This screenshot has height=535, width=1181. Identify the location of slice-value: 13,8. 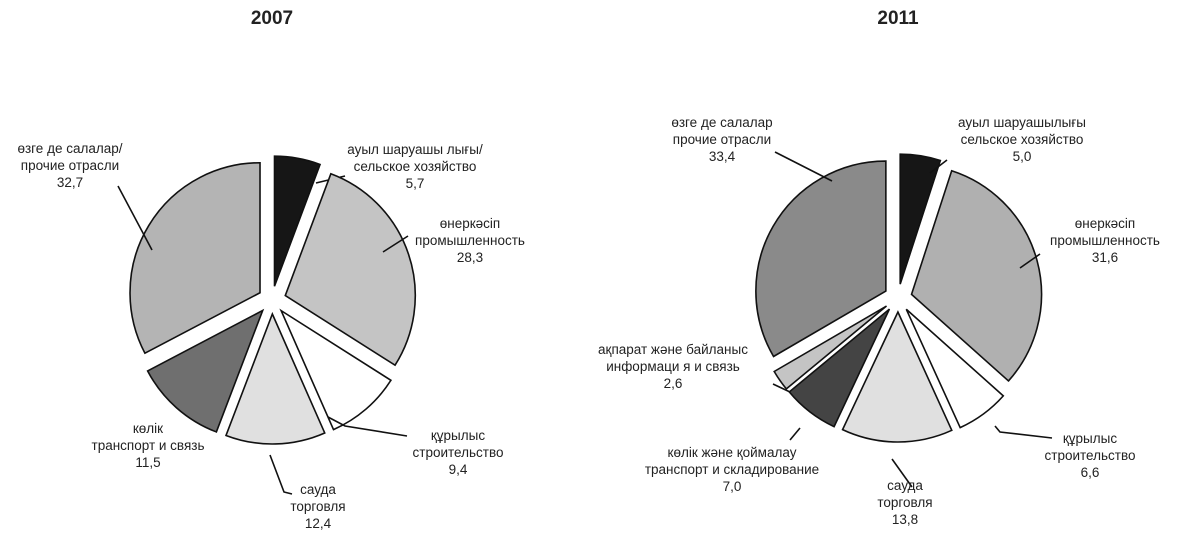
(905, 519).